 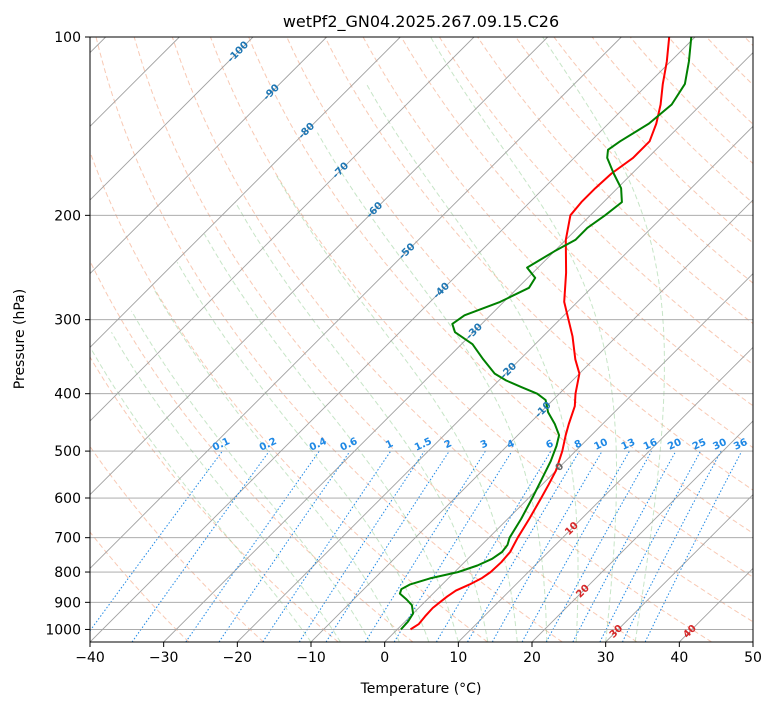 I want to click on mixing-ratio-label: 1, so click(x=389, y=444).